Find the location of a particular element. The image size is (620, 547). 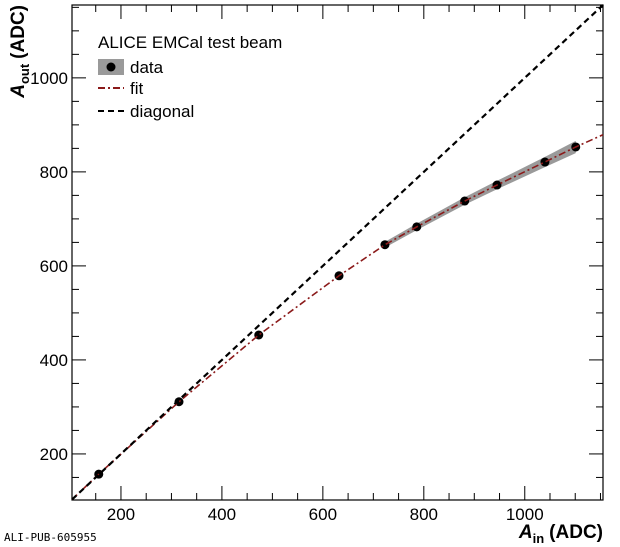

x-tick-label: 400 is located at coordinates (222, 514).